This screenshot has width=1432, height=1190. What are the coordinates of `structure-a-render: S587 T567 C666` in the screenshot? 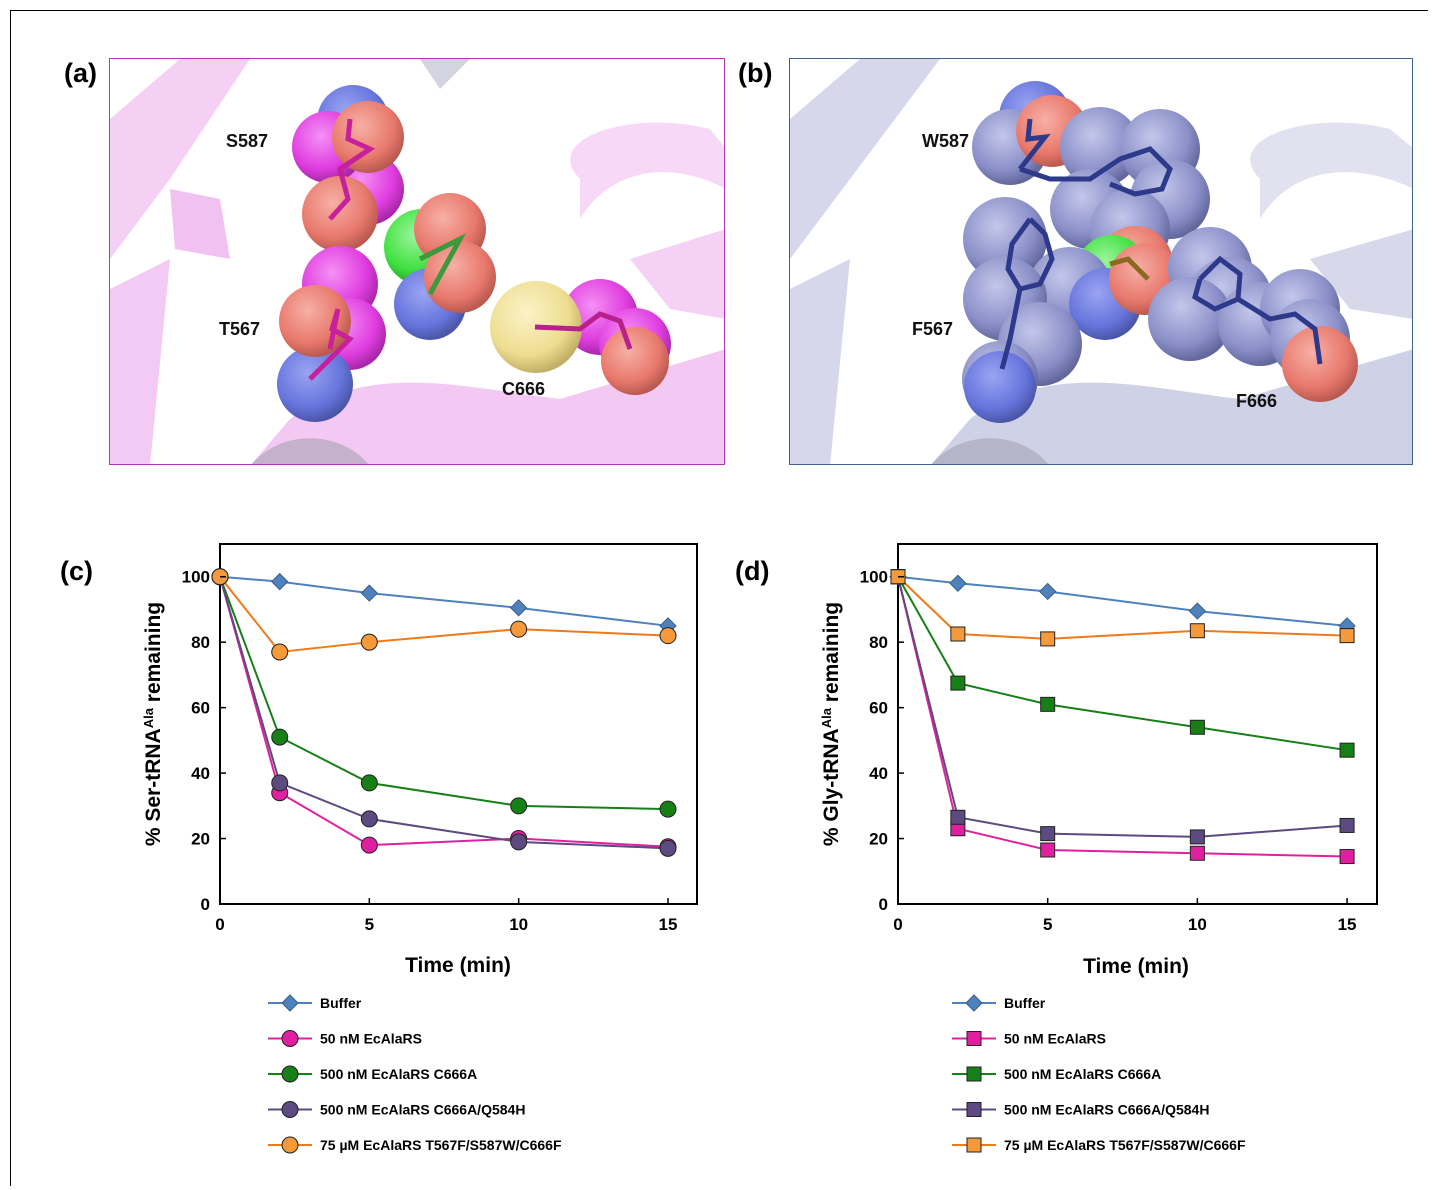 It's located at (417, 261).